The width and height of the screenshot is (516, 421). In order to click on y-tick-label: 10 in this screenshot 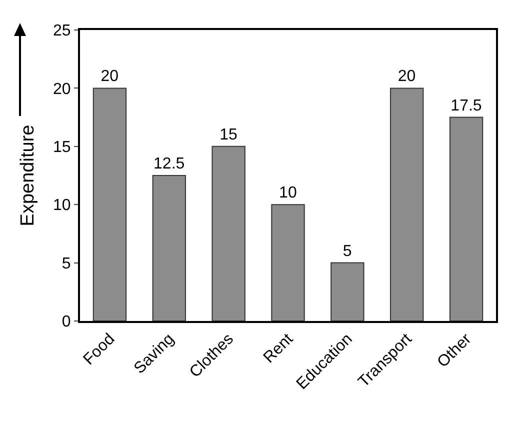, I will do `click(62, 205)`.